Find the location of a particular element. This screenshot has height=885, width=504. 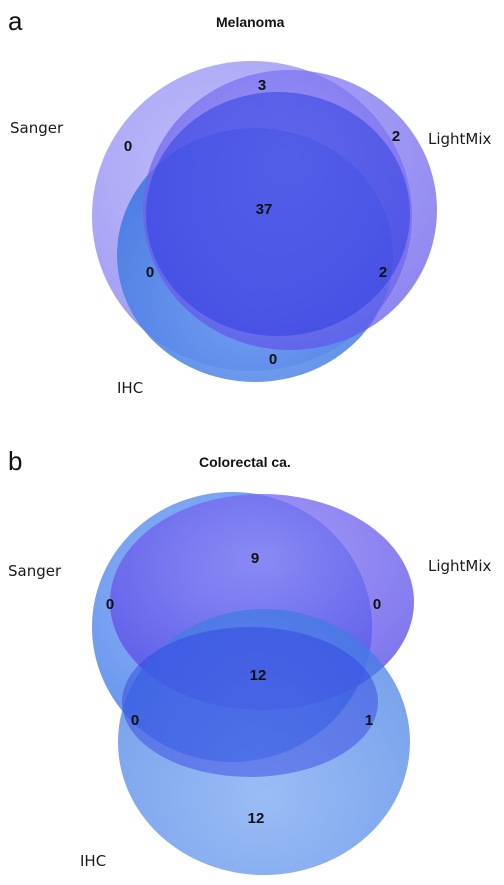

panel-title: Colorectal ca. is located at coordinates (245, 462).